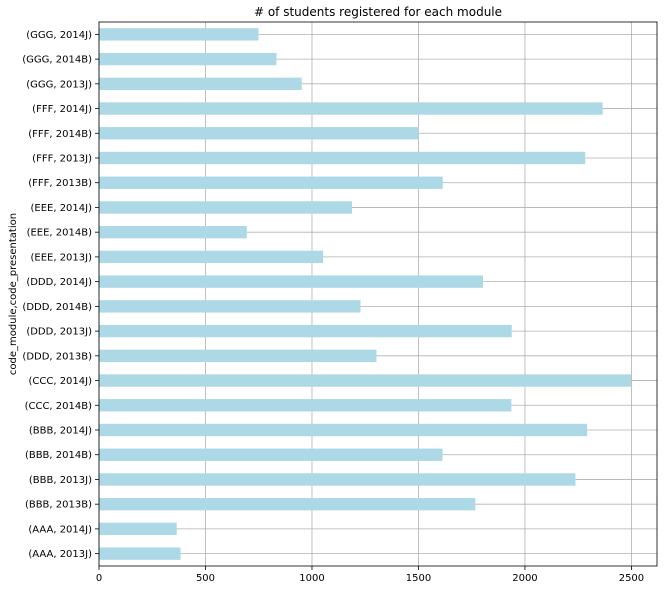 This screenshot has width=667, height=590. Describe the element at coordinates (57, 60) in the screenshot. I see `y-tick-label: (GGG, 2014B)` at that location.